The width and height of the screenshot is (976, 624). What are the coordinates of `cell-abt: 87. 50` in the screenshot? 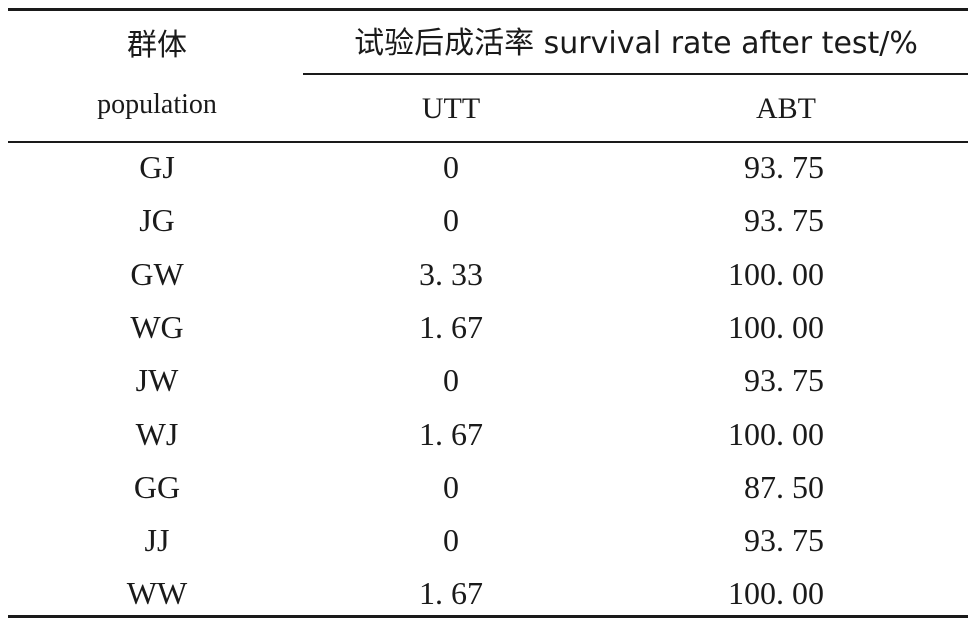 It's located at (784, 487).